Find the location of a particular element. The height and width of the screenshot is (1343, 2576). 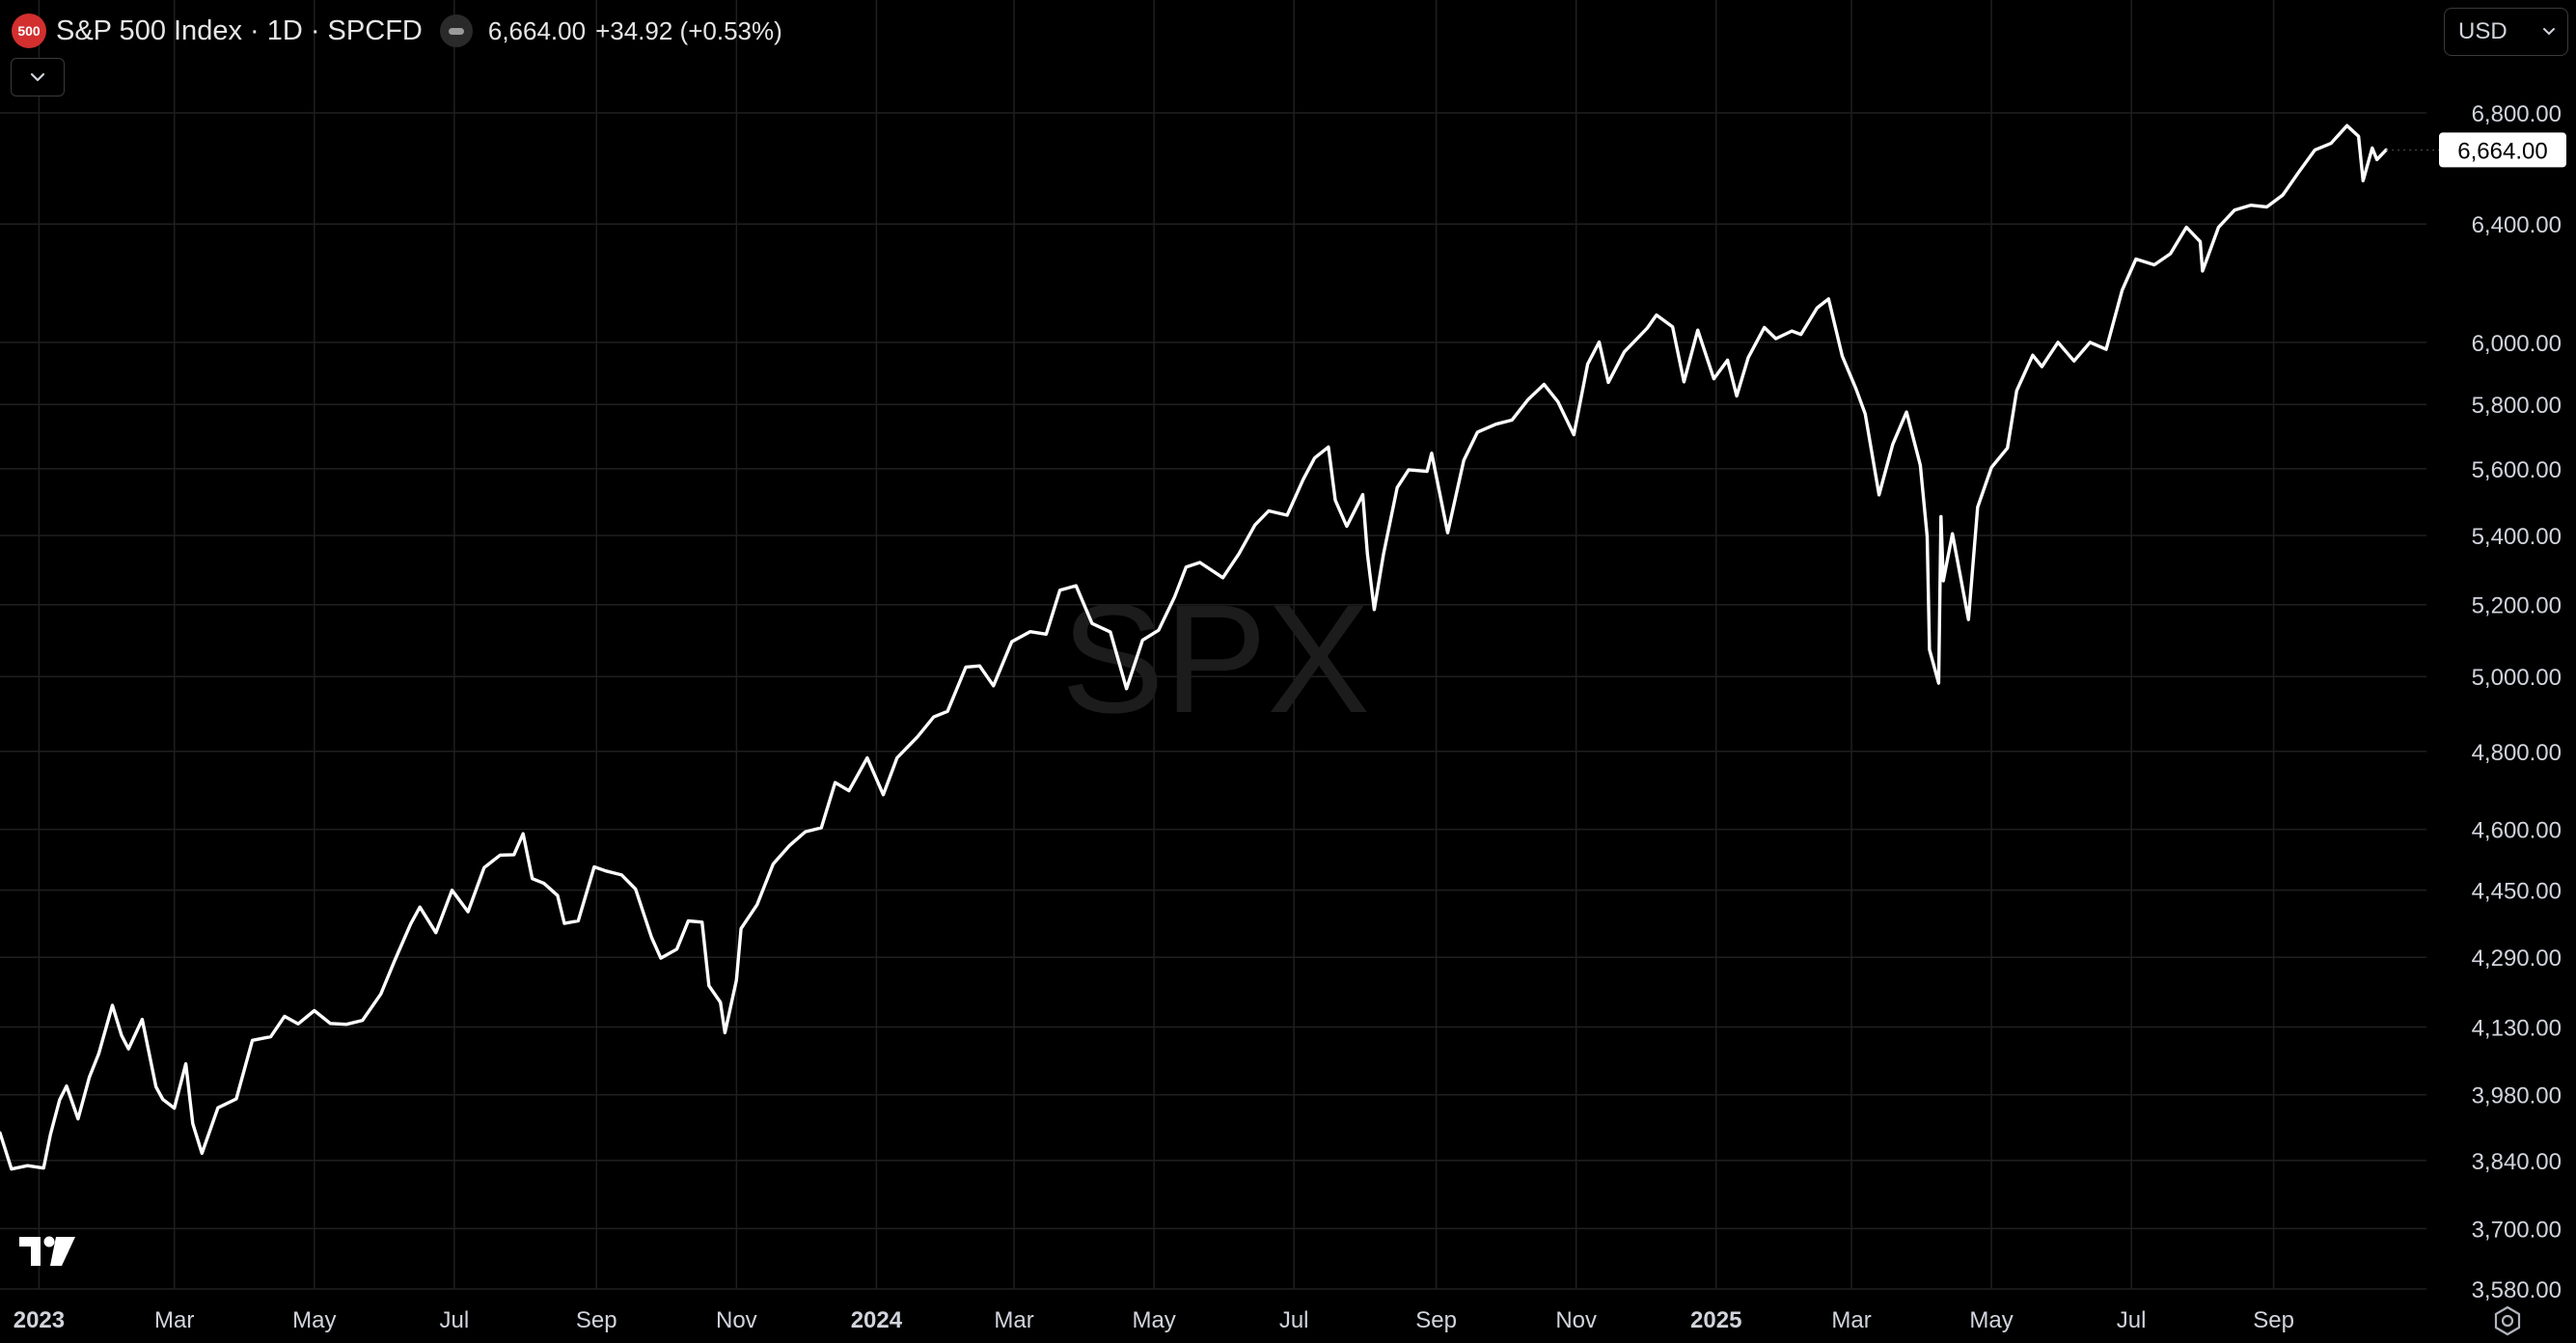

legend-collapse-button is located at coordinates (38, 77).